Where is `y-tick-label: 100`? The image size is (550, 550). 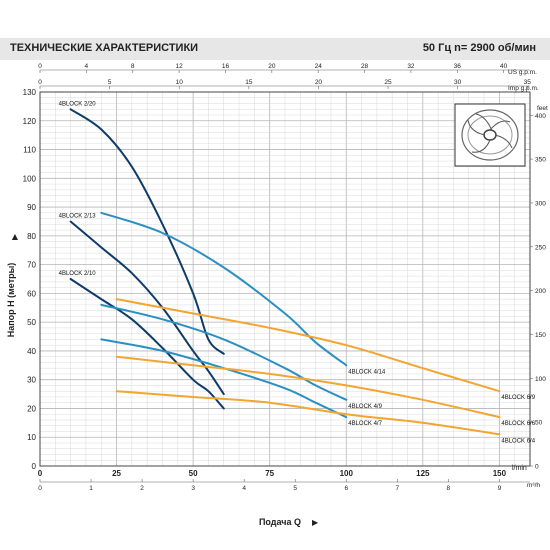
y-tick-label: 100 is located at coordinates (30, 178).